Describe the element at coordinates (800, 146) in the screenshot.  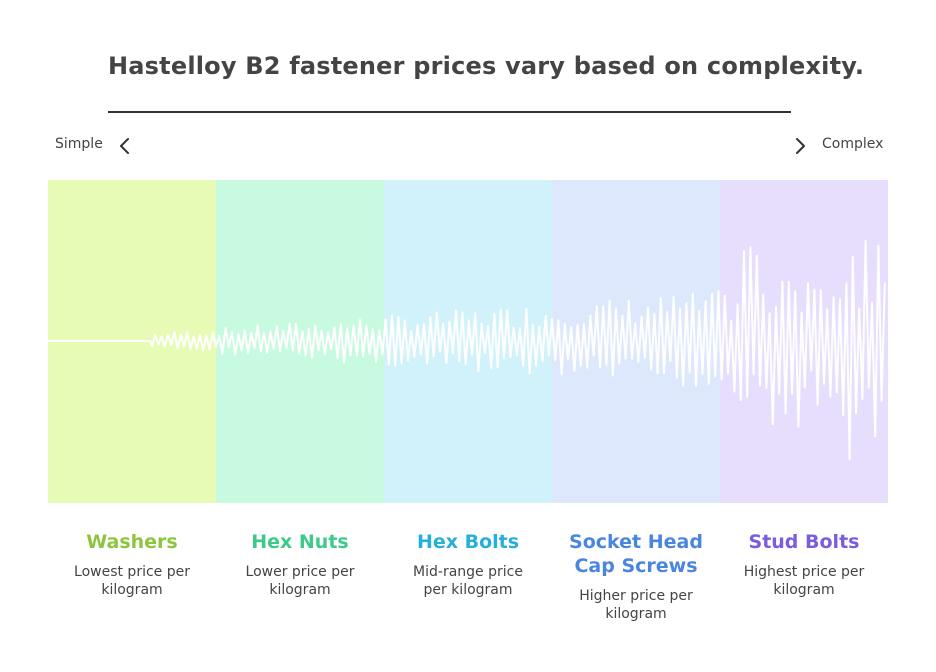
I see `chevron-right-icon` at that location.